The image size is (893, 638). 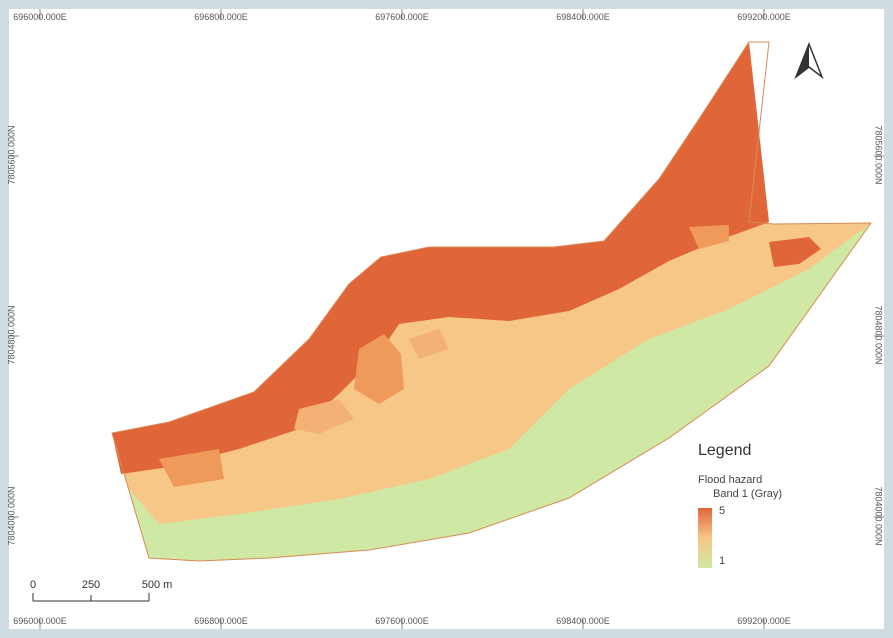 I want to click on top-coord-label: 696800.000E, so click(x=221, y=17).